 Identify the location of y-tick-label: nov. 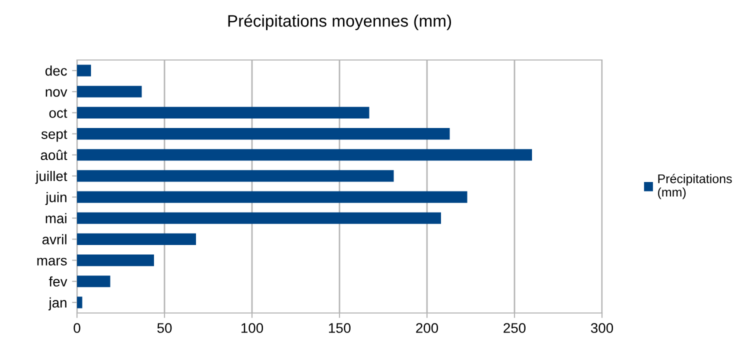
(57, 93).